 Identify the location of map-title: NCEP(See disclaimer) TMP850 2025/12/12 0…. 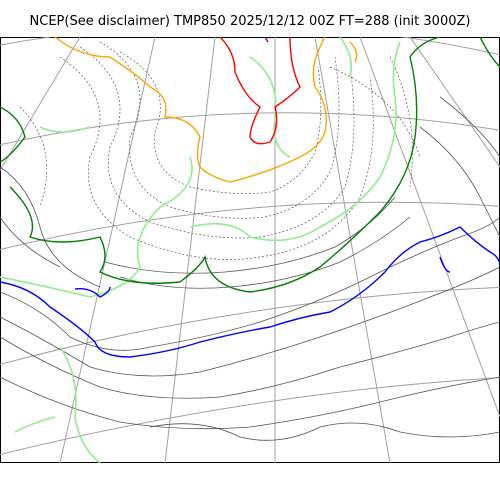
(250, 21).